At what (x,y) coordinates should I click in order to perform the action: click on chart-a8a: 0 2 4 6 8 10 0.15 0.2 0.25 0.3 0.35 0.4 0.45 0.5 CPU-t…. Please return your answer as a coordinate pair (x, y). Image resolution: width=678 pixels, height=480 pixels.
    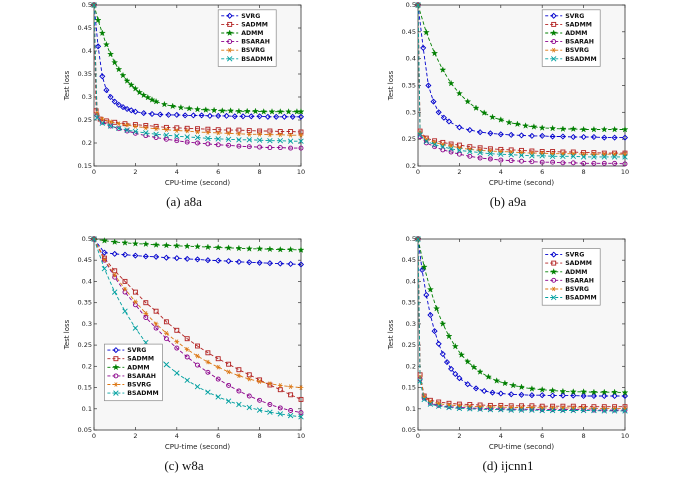
    Looking at the image, I should click on (184, 94).